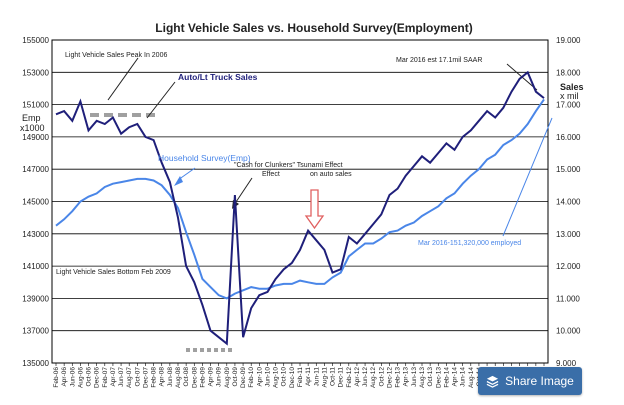  I want to click on tsunami-arrow, so click(314, 209).